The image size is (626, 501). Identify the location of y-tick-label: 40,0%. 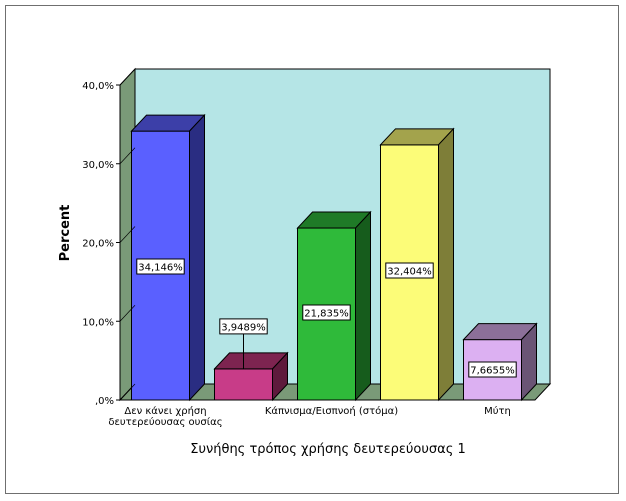
(98, 86).